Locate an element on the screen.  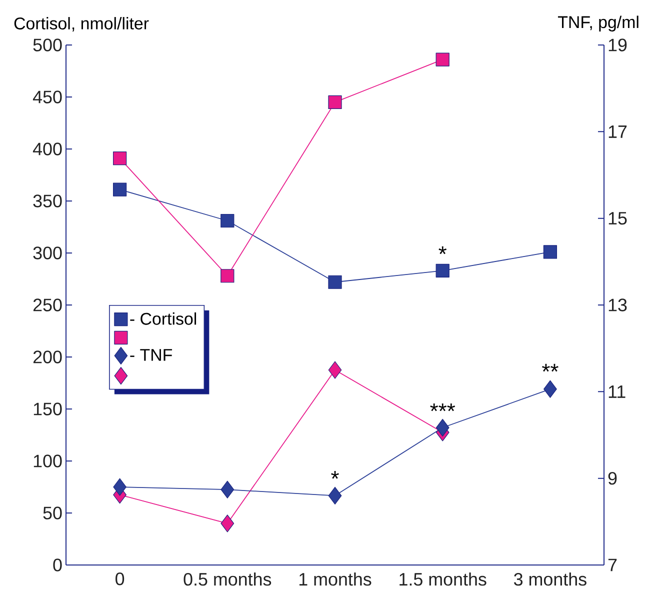
y-tick-label: 450 is located at coordinates (47, 97).